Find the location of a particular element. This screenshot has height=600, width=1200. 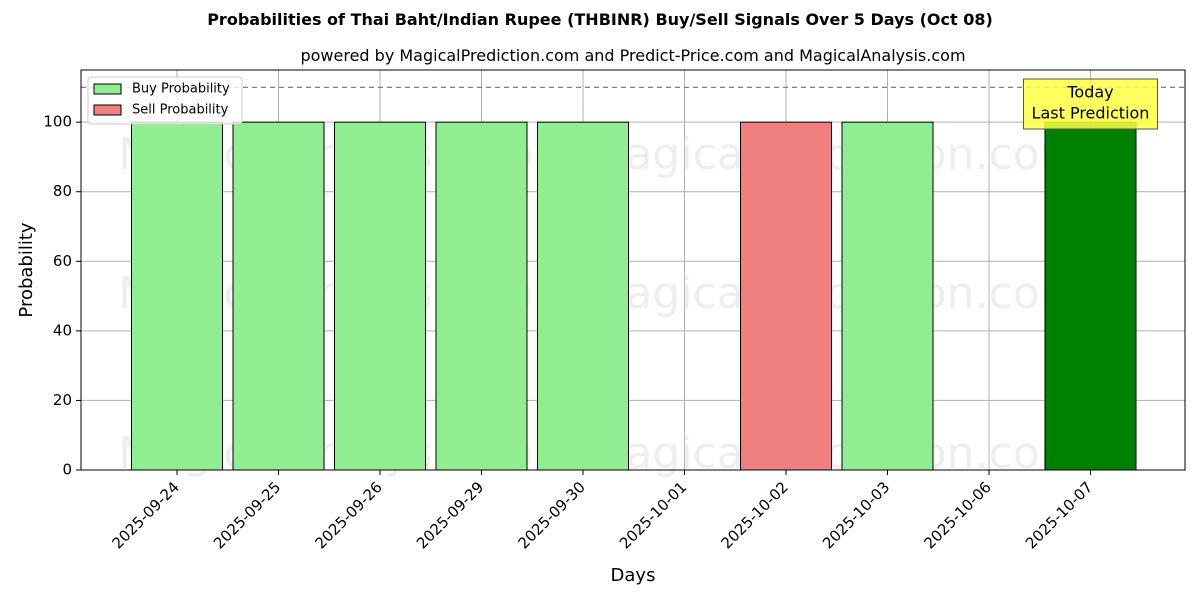

x-tick-label: 2025-10-01 is located at coordinates (653, 515).